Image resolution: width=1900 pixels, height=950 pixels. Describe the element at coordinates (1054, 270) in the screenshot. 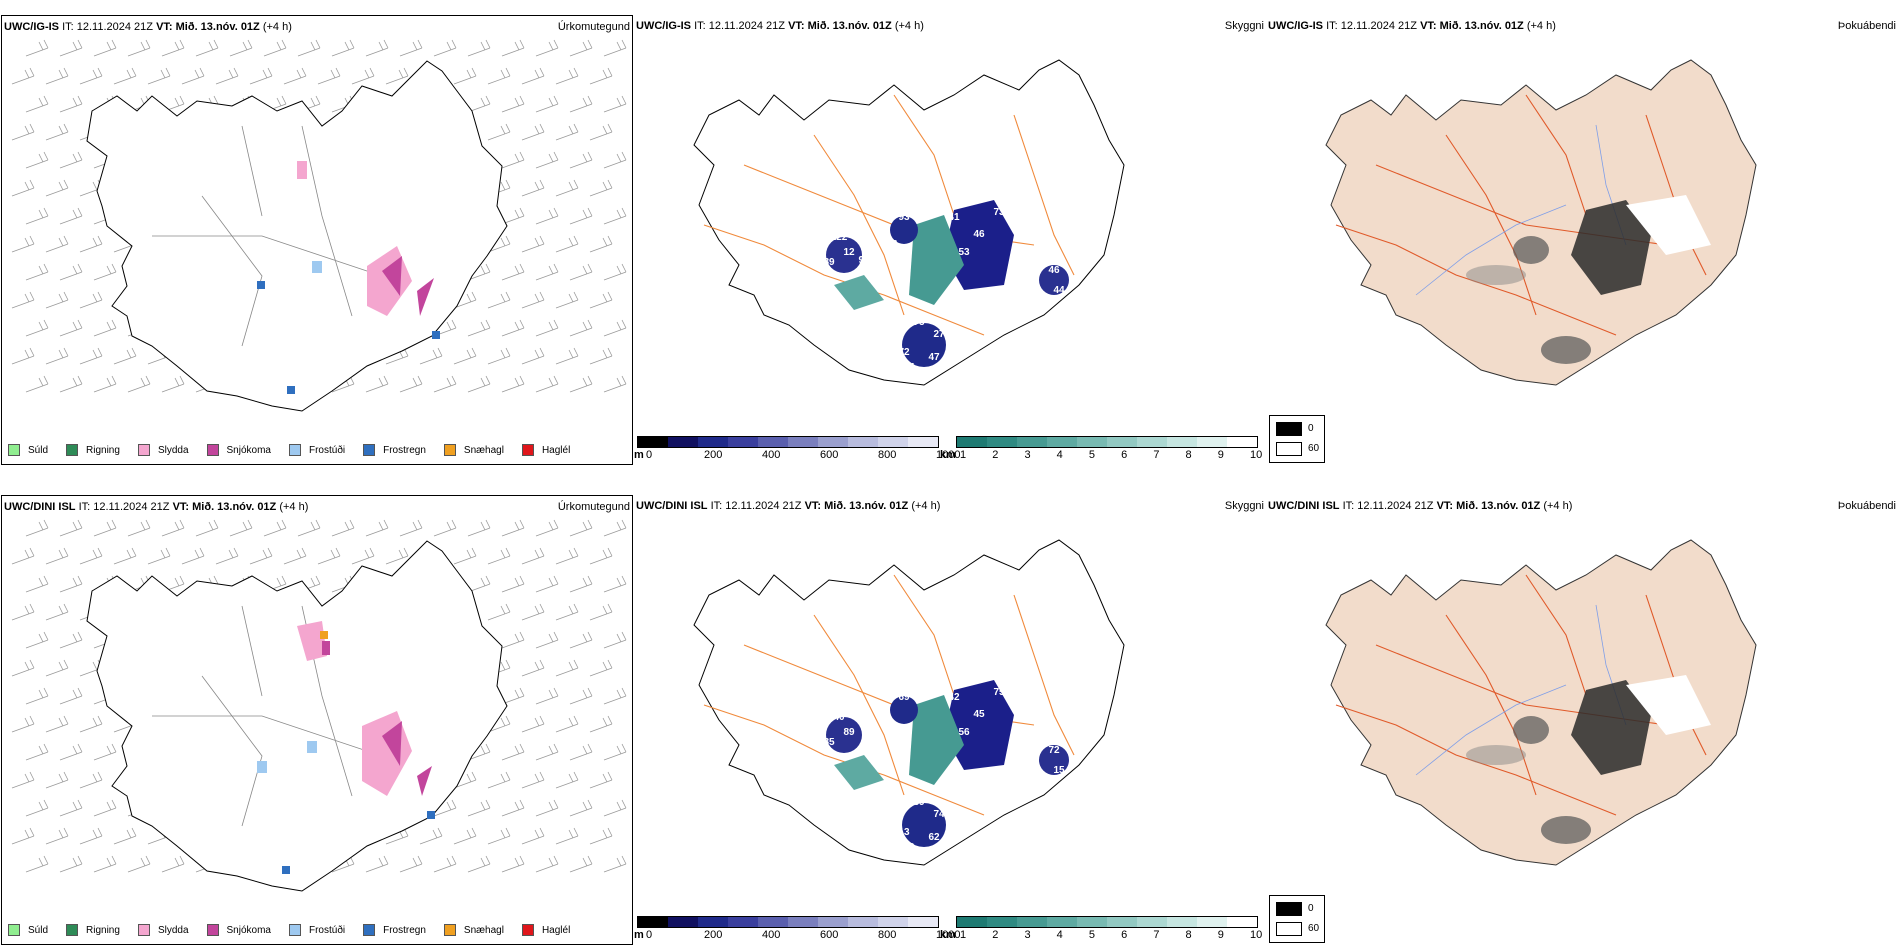

I see `ceiling-label: 46` at that location.